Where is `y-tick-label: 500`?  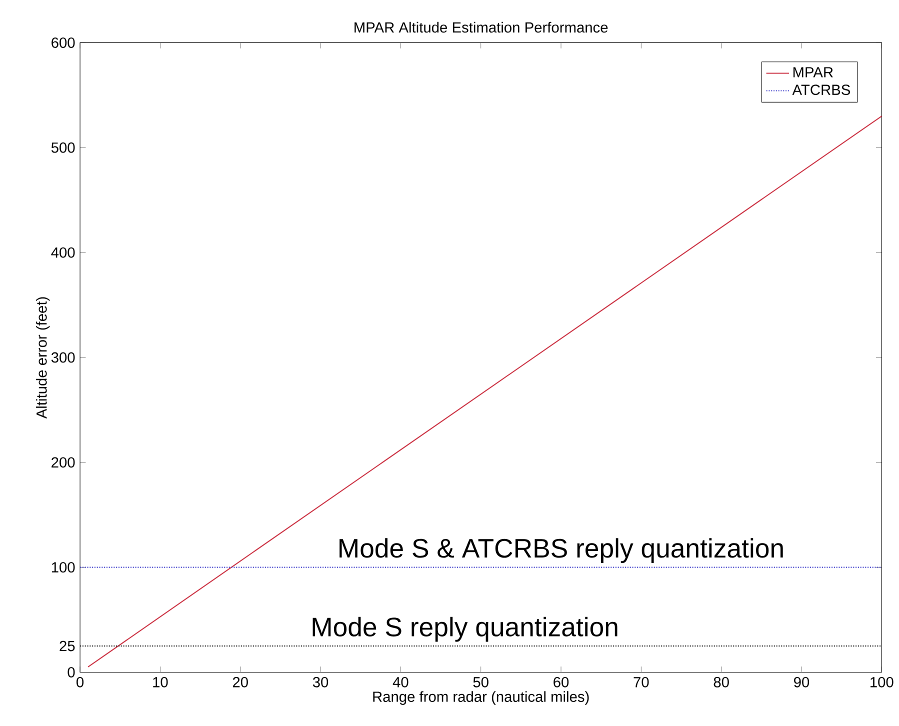
y-tick-label: 500 is located at coordinates (63, 148).